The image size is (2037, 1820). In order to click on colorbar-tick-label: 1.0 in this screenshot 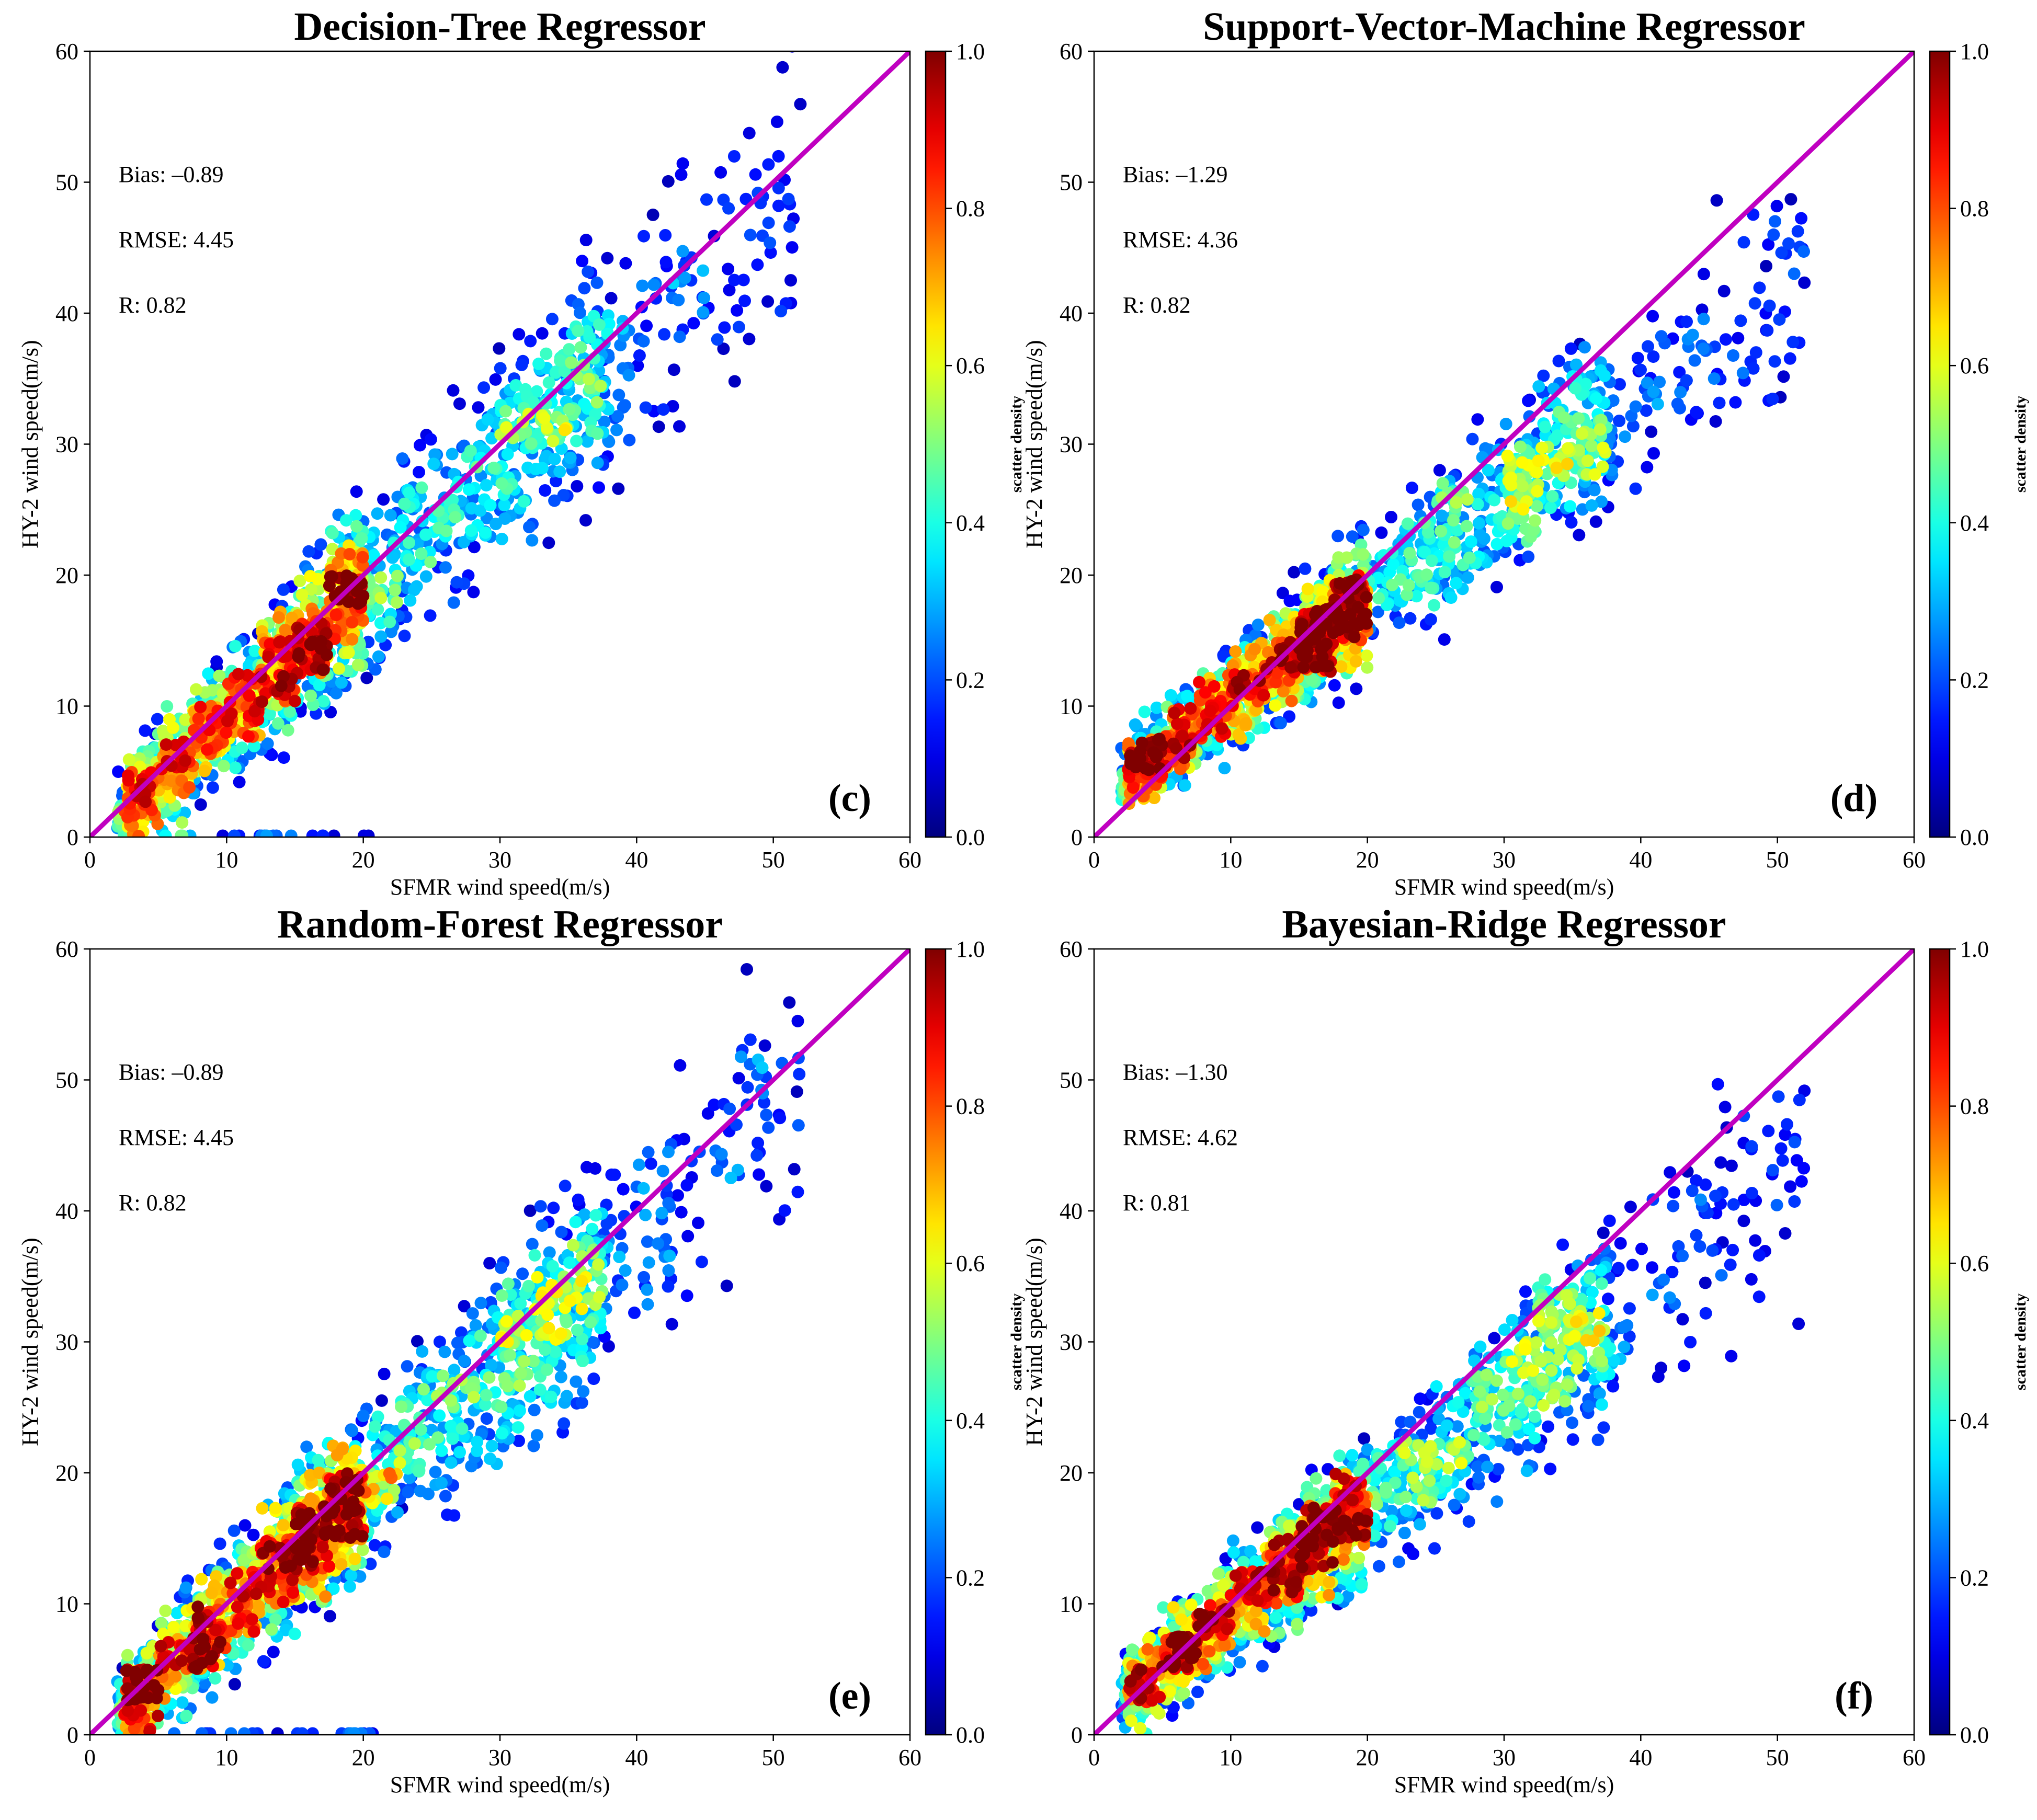, I will do `click(970, 51)`.